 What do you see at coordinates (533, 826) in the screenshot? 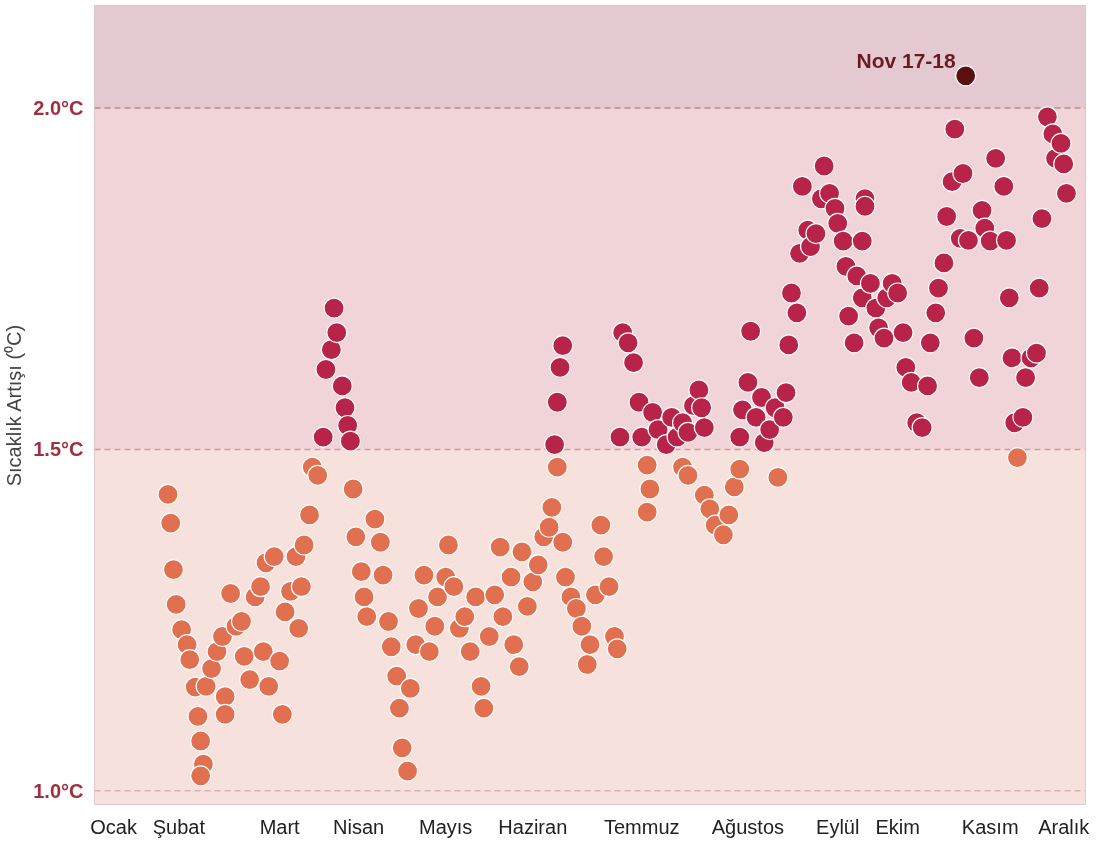
I see `x-tick-label: Haziran` at bounding box center [533, 826].